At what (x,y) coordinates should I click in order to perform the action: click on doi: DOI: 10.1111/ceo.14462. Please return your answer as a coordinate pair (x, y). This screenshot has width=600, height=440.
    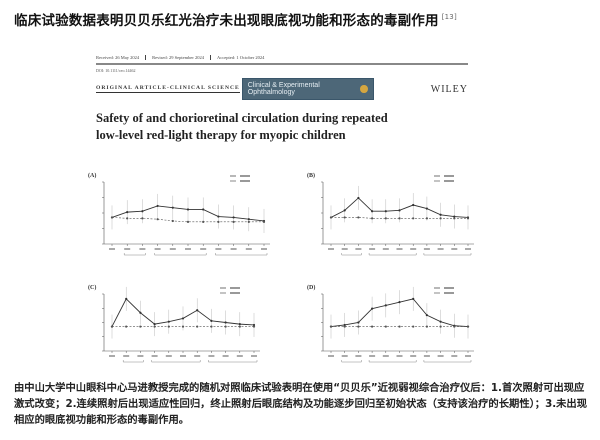
    Looking at the image, I should click on (116, 70).